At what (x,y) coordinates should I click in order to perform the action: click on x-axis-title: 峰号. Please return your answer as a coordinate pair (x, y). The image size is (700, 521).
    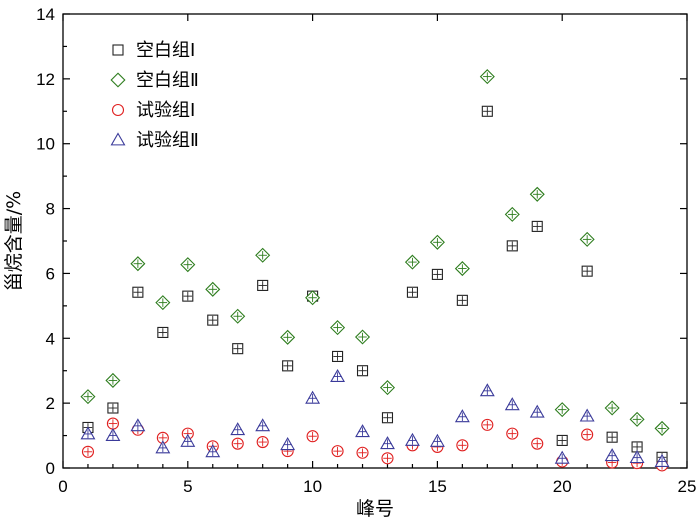
    Looking at the image, I should click on (375, 509).